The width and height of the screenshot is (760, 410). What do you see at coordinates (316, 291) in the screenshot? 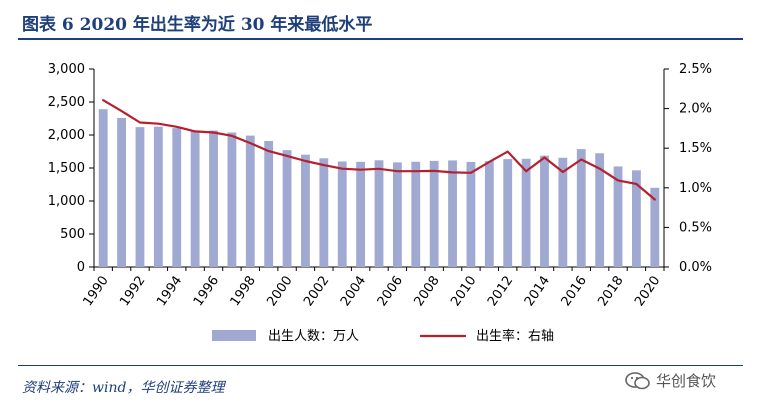
I see `x-tick-label: 2002` at bounding box center [316, 291].